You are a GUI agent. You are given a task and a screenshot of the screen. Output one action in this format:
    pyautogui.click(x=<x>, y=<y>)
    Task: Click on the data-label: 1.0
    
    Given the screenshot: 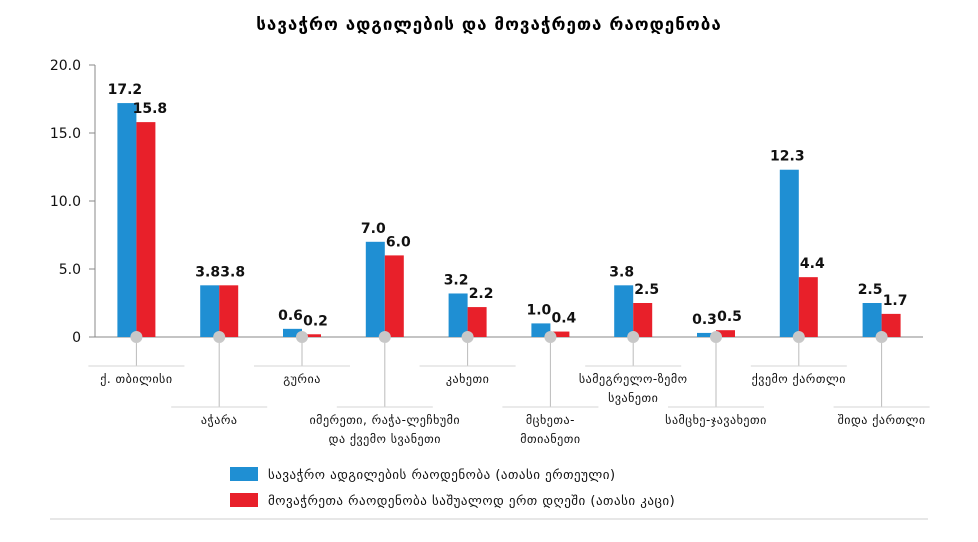 What is the action you would take?
    pyautogui.click(x=538, y=310)
    